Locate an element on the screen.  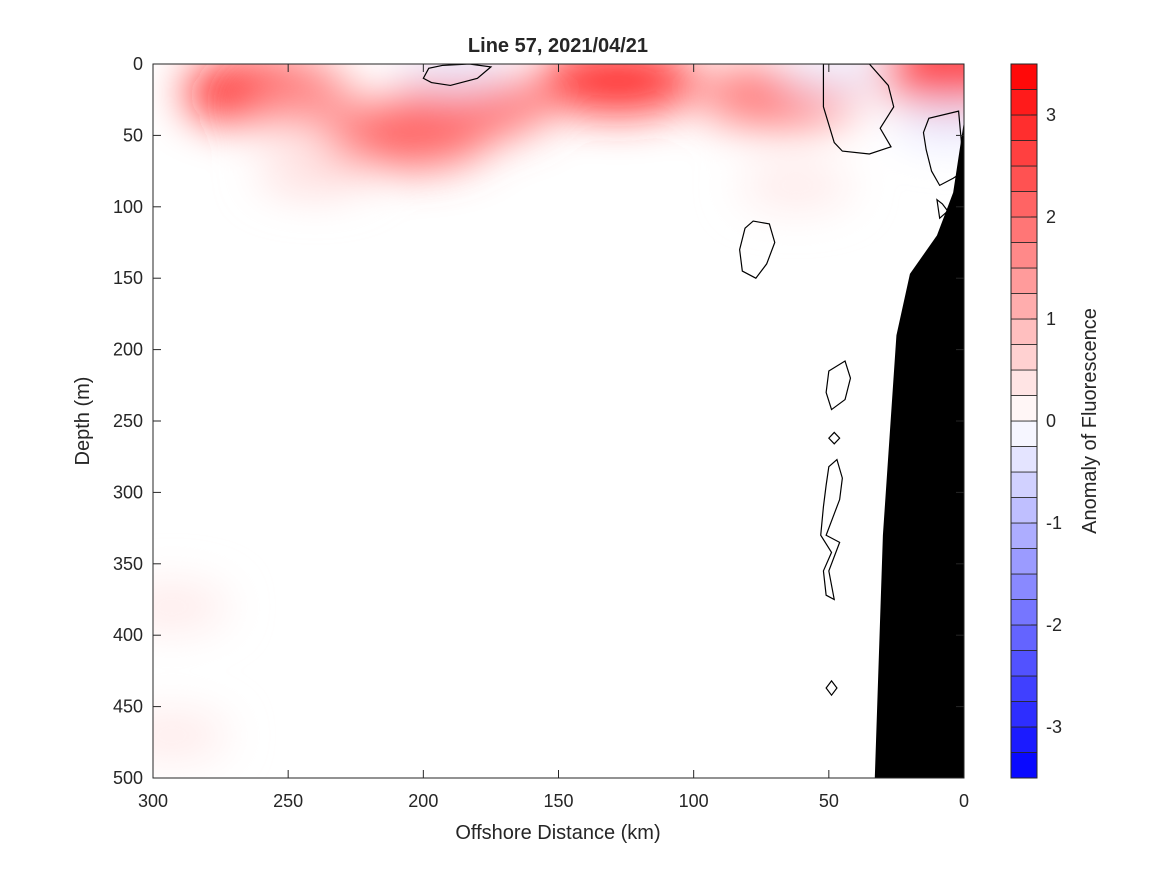
x-tick-label: 300 is located at coordinates (153, 801).